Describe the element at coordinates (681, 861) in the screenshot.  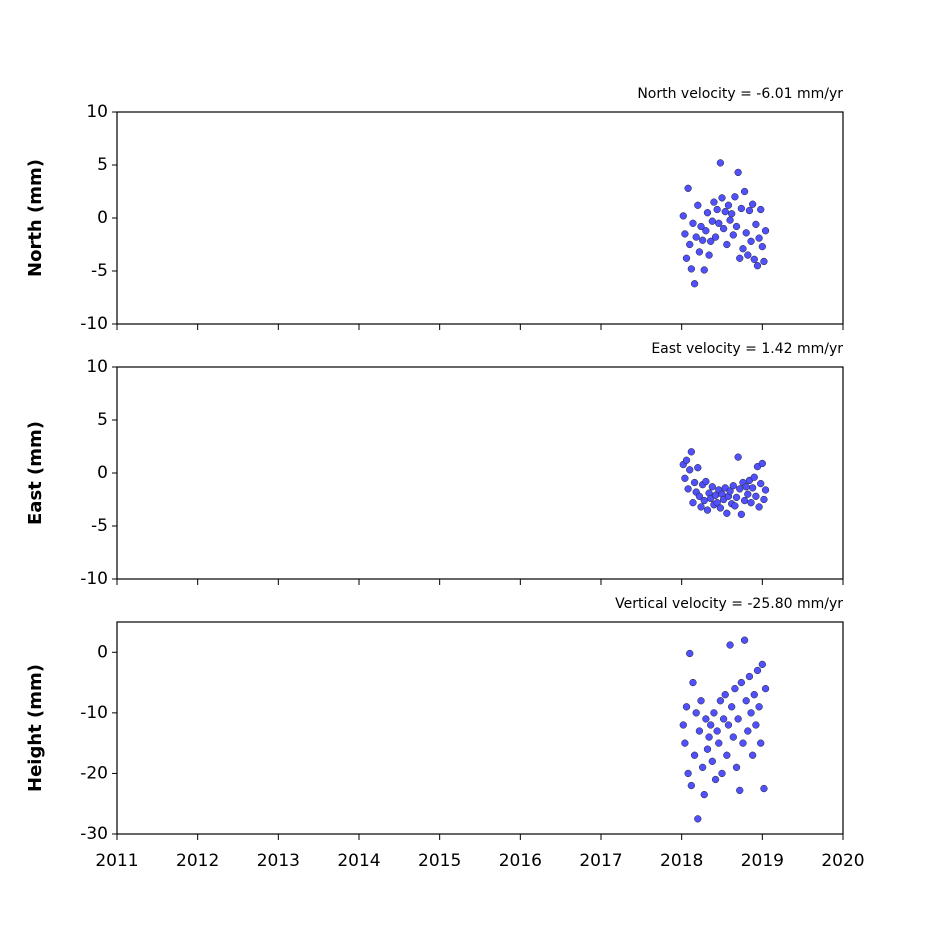
I see `x-tick-label: 2018` at that location.